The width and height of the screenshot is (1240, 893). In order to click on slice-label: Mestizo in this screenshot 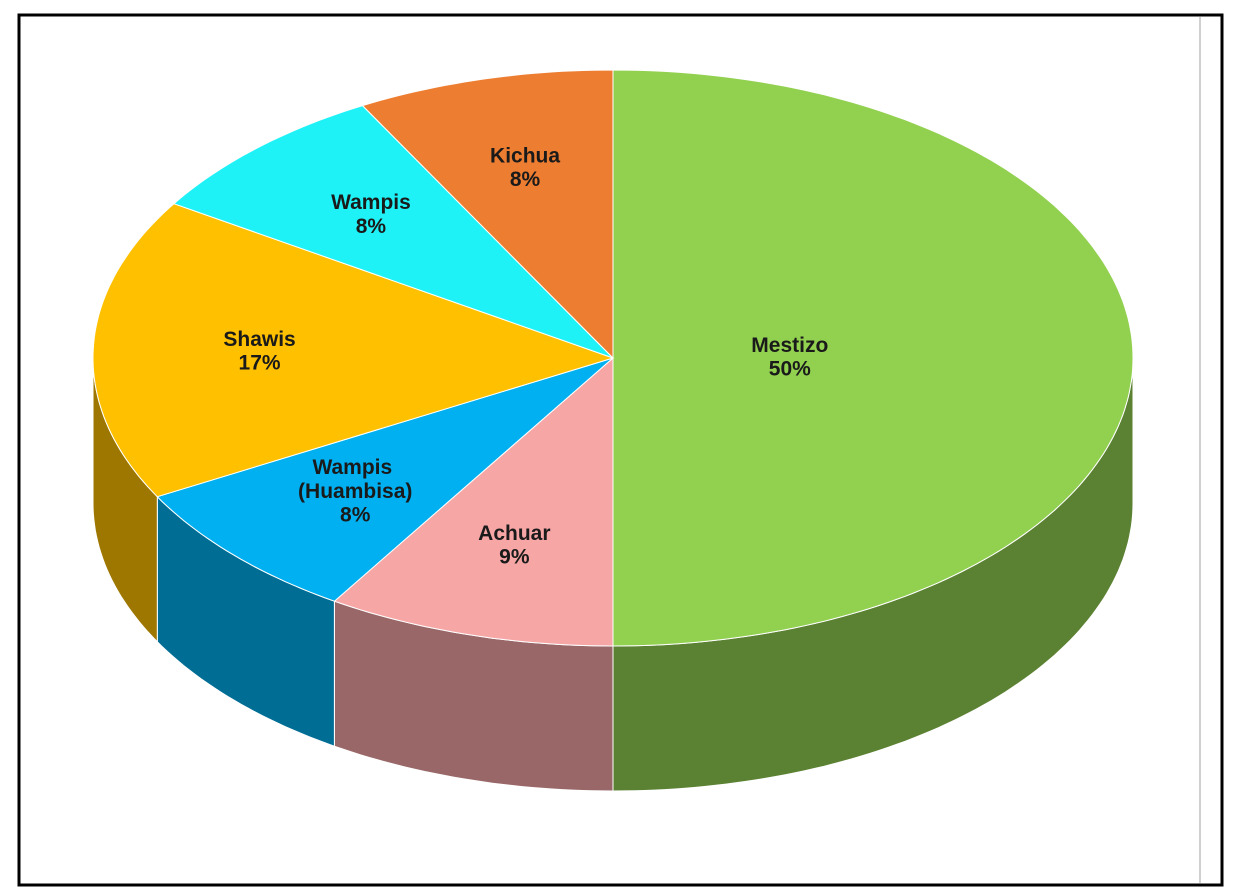, I will do `click(789, 345)`.